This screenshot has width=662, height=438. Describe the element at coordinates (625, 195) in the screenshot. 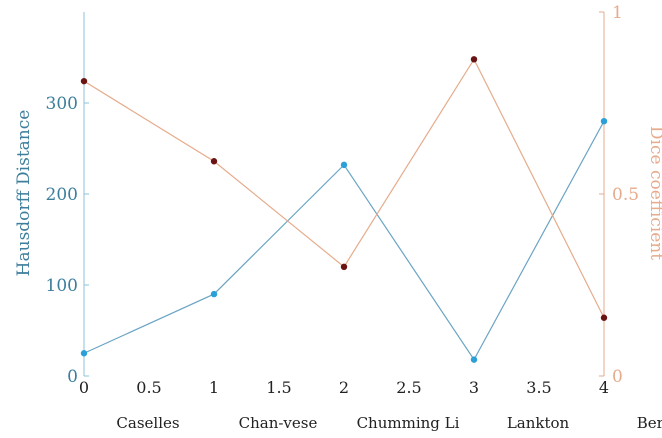

I see `y-tick-label-right: 0.5` at that location.